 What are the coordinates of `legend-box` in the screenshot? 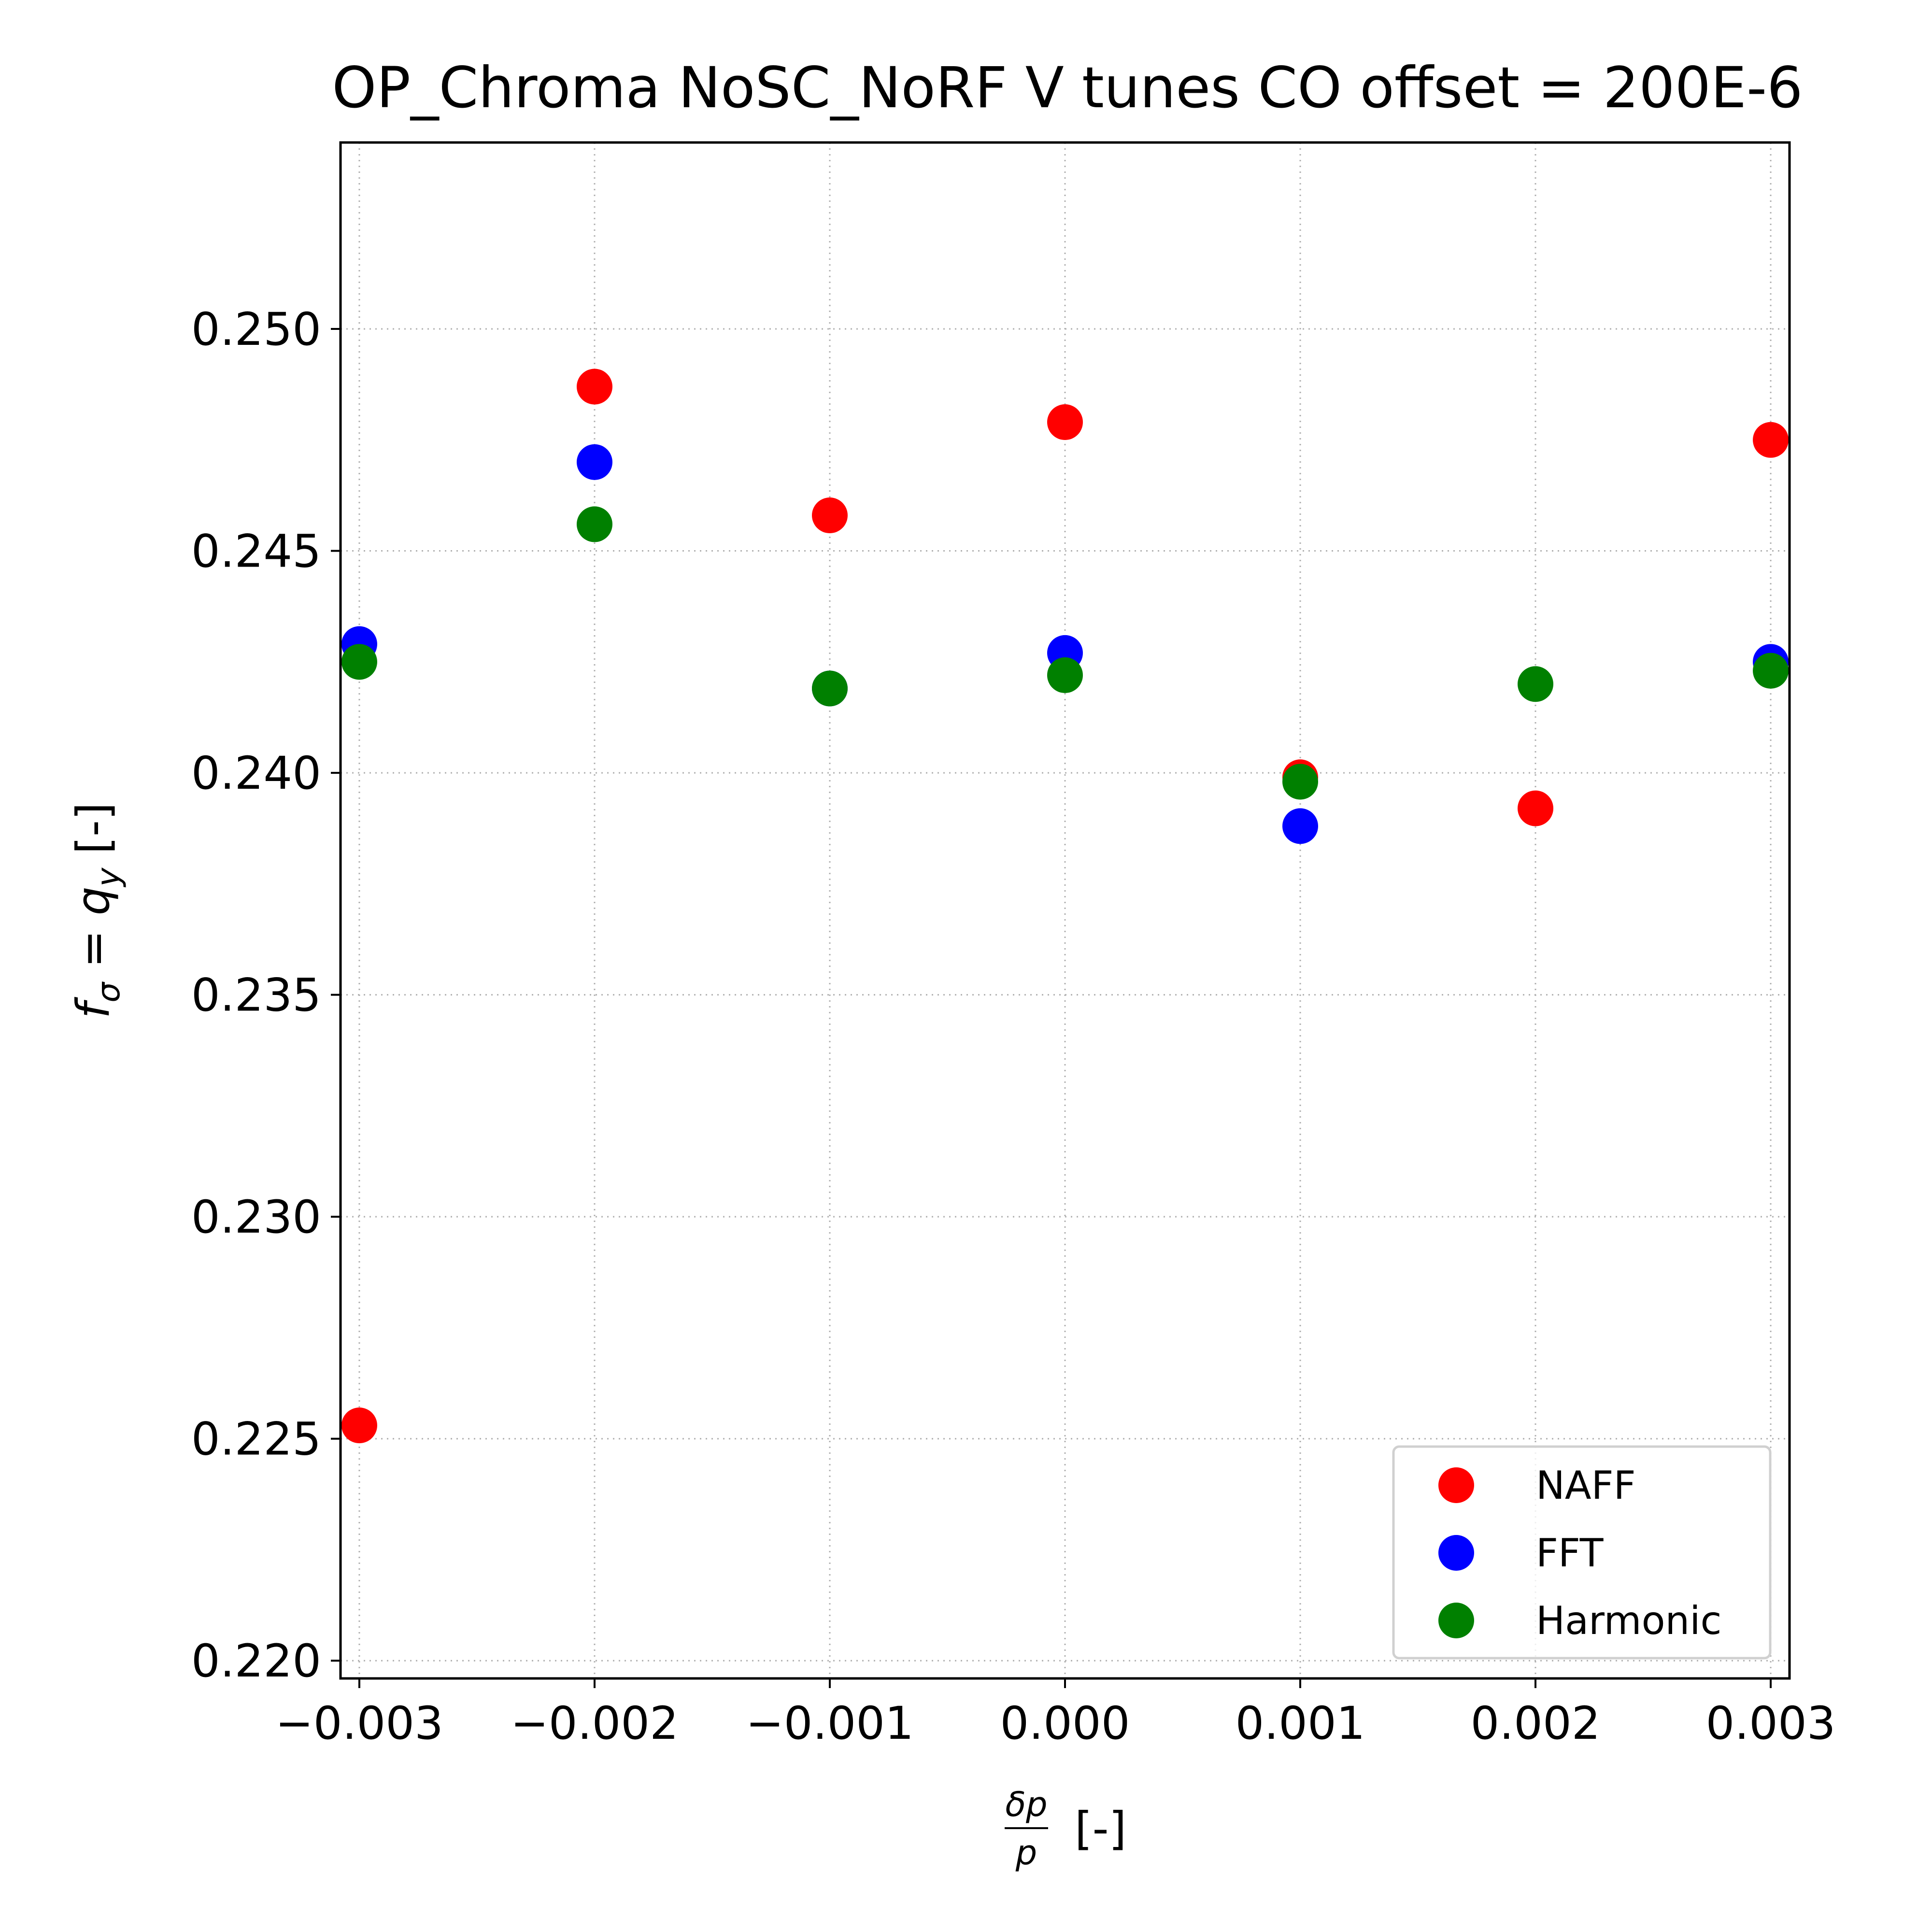 It's located at (1582, 1552).